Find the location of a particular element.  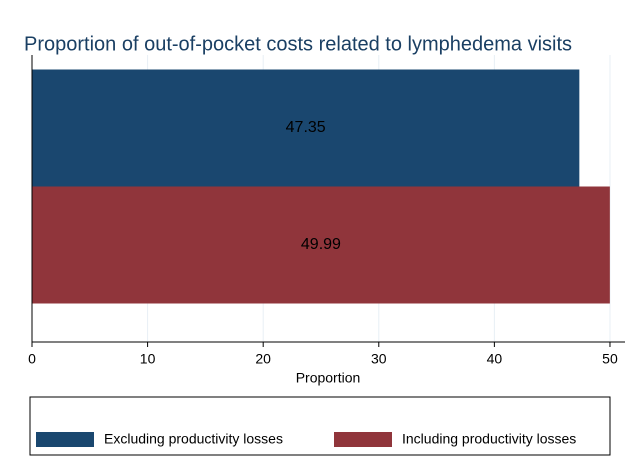

x-tick-label: 20 is located at coordinates (263, 359).